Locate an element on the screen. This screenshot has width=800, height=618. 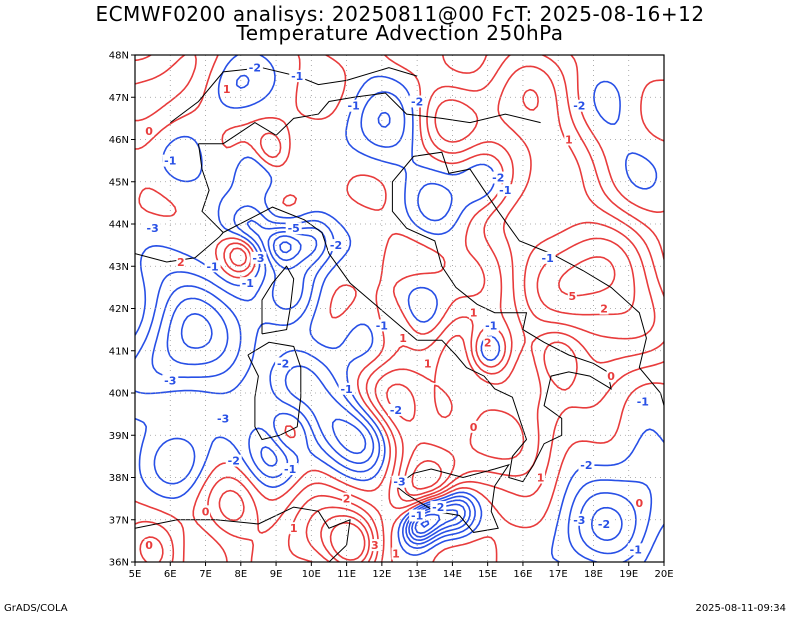
lat-tick-label: 42N is located at coordinates (119, 309).